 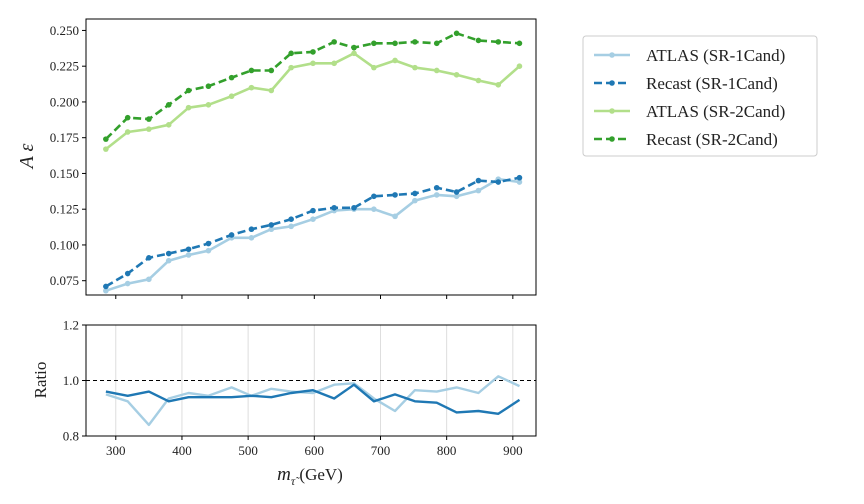 I want to click on ratio-ylabel: Ratio, so click(x=40, y=380).